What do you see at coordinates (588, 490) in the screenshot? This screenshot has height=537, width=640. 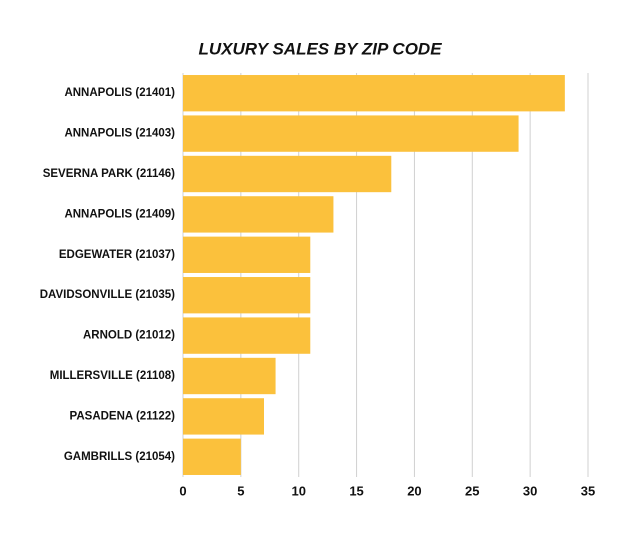 I see `x-tick-label: 35` at bounding box center [588, 490].